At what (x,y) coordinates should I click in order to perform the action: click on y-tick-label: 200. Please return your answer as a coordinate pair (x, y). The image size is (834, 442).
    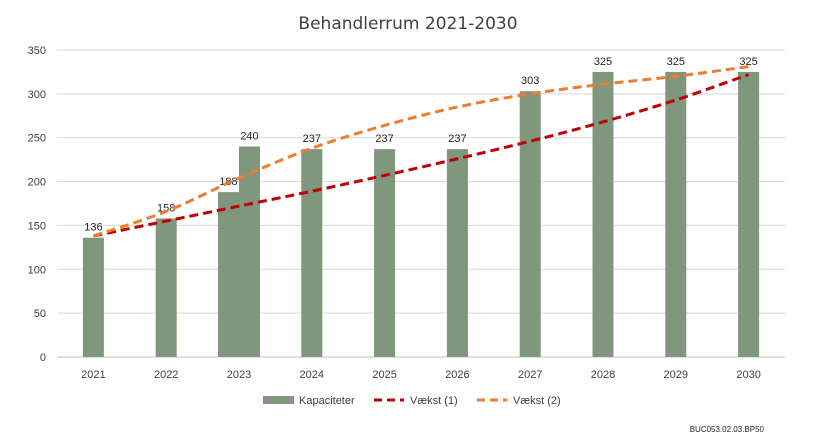
    Looking at the image, I should click on (37, 183).